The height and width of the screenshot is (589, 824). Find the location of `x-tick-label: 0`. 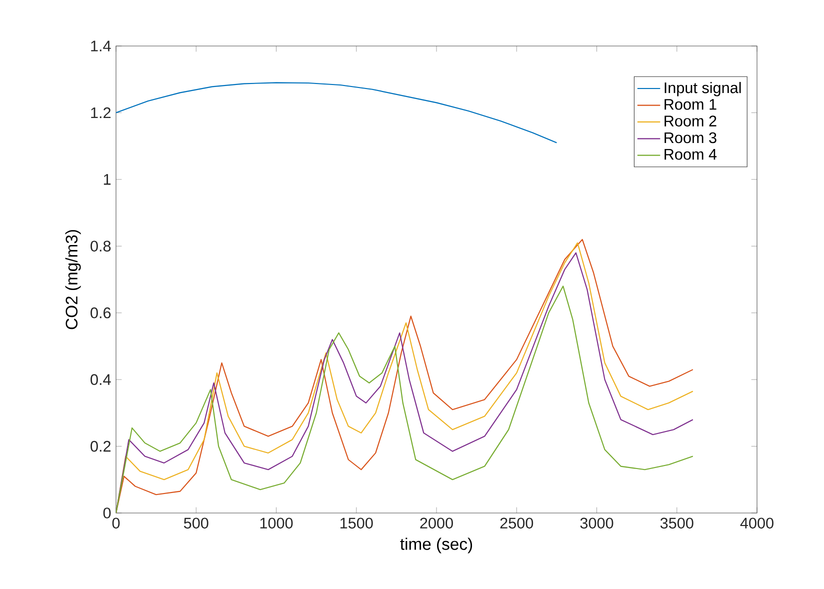

x-tick-label: 0 is located at coordinates (116, 523).